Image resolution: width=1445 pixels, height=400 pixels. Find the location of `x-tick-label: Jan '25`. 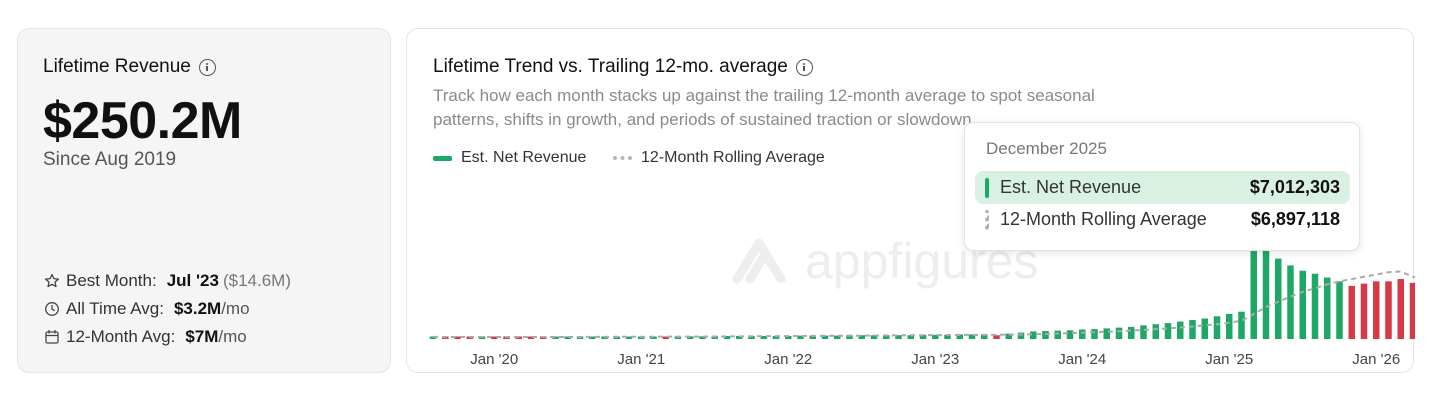

x-tick-label: Jan '25 is located at coordinates (1229, 359).